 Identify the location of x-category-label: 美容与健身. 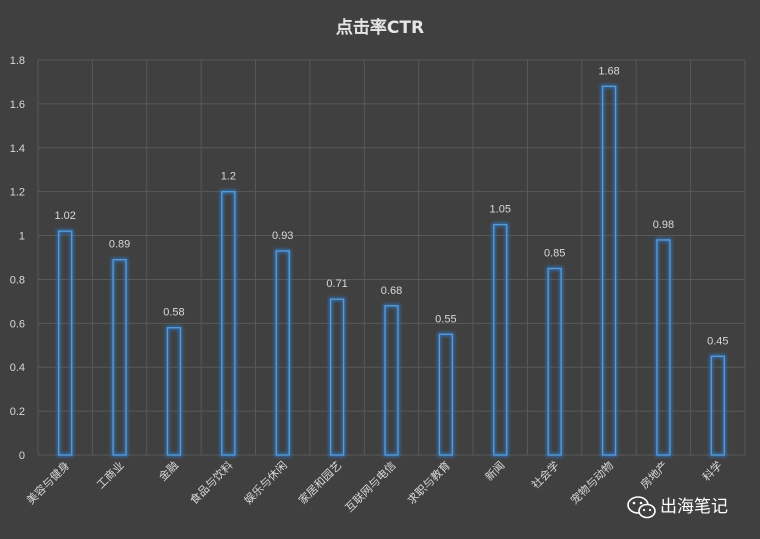
(48, 482).